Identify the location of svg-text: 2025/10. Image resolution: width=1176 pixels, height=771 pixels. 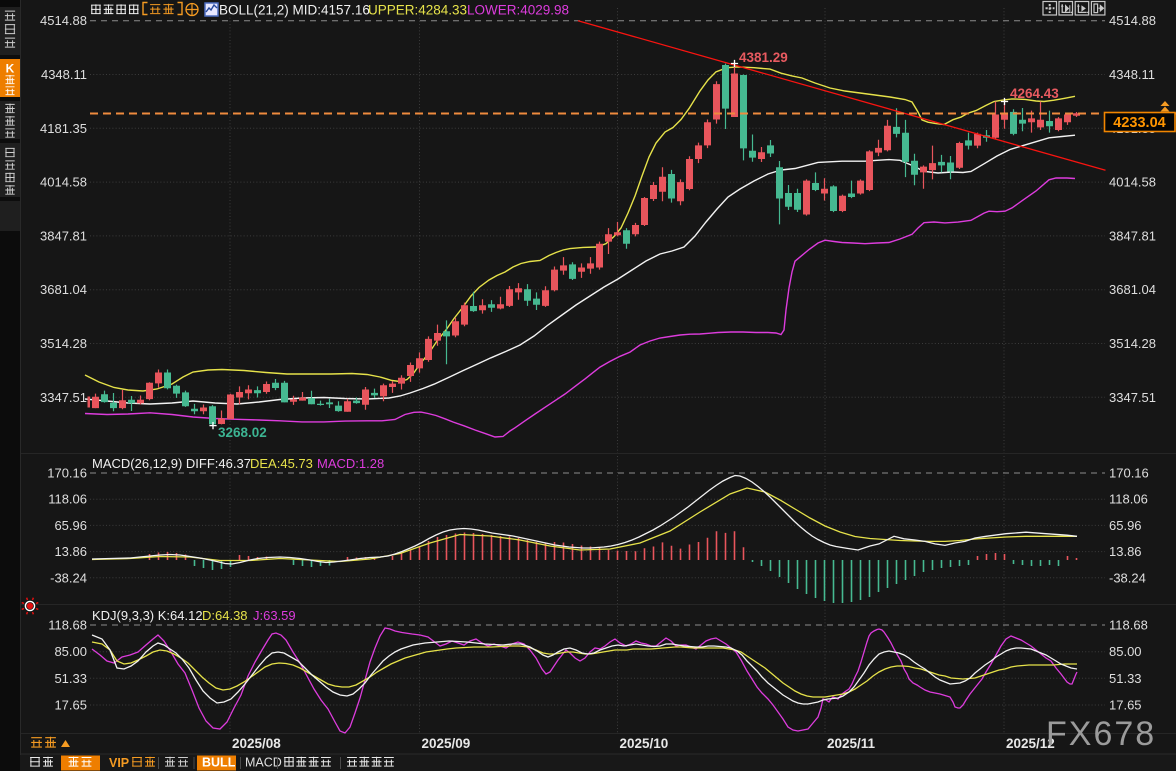
(644, 743).